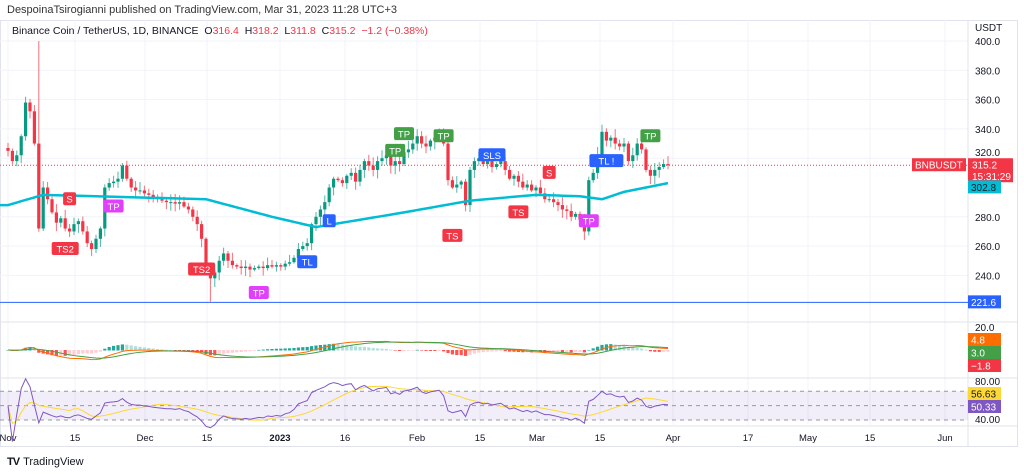 This screenshot has height=475, width=1024. Describe the element at coordinates (983, 188) in the screenshot. I see `ma-value-tag: 302.8` at that location.